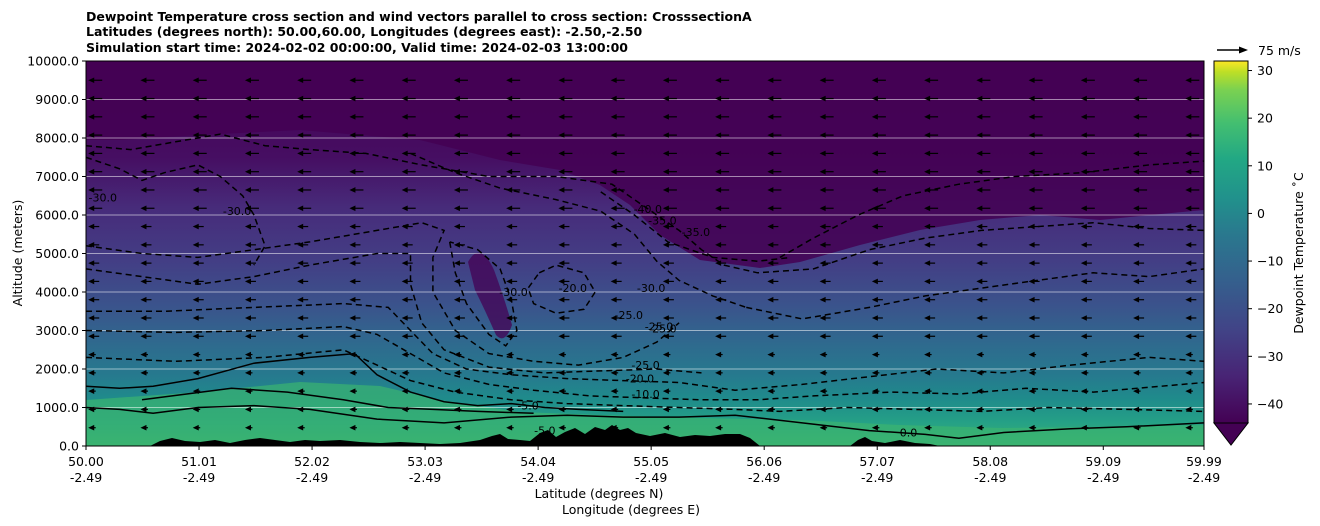  What do you see at coordinates (57, 330) in the screenshot?
I see `y-tick-label: 3000.0` at bounding box center [57, 330].